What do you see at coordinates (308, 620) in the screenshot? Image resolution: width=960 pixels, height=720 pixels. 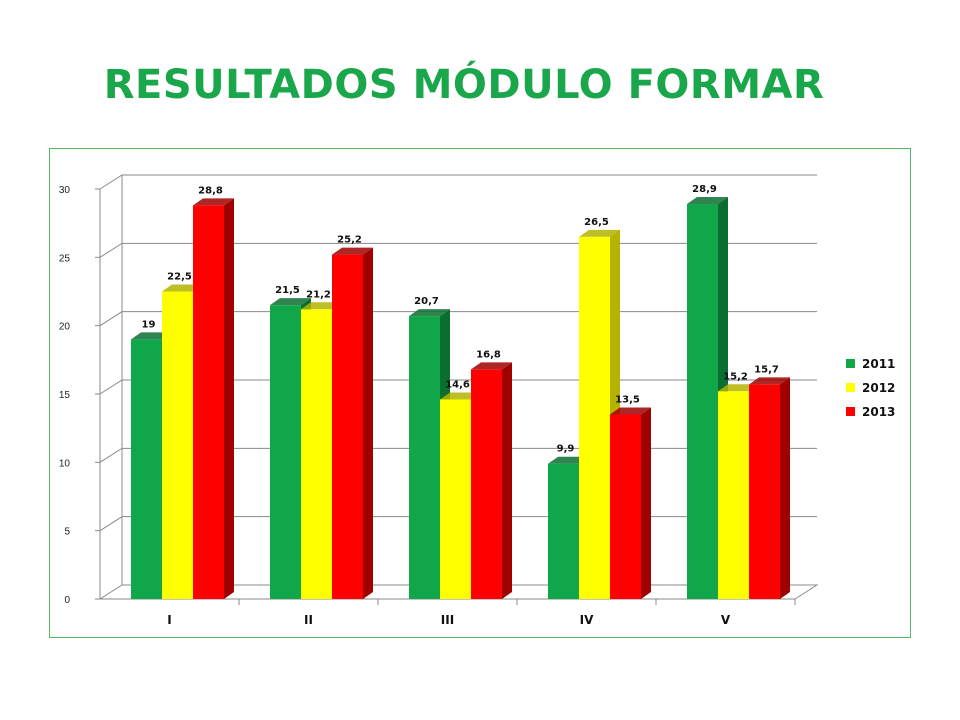 I see `x-tick-label: II` at bounding box center [308, 620].